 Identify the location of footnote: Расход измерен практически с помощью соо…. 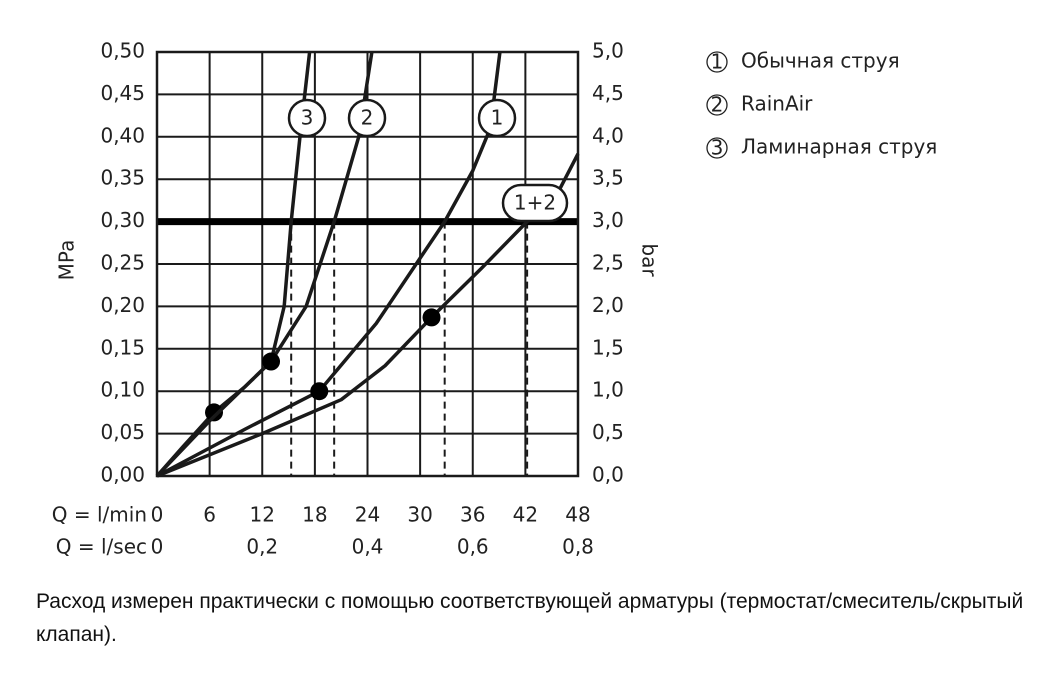
(530, 618).